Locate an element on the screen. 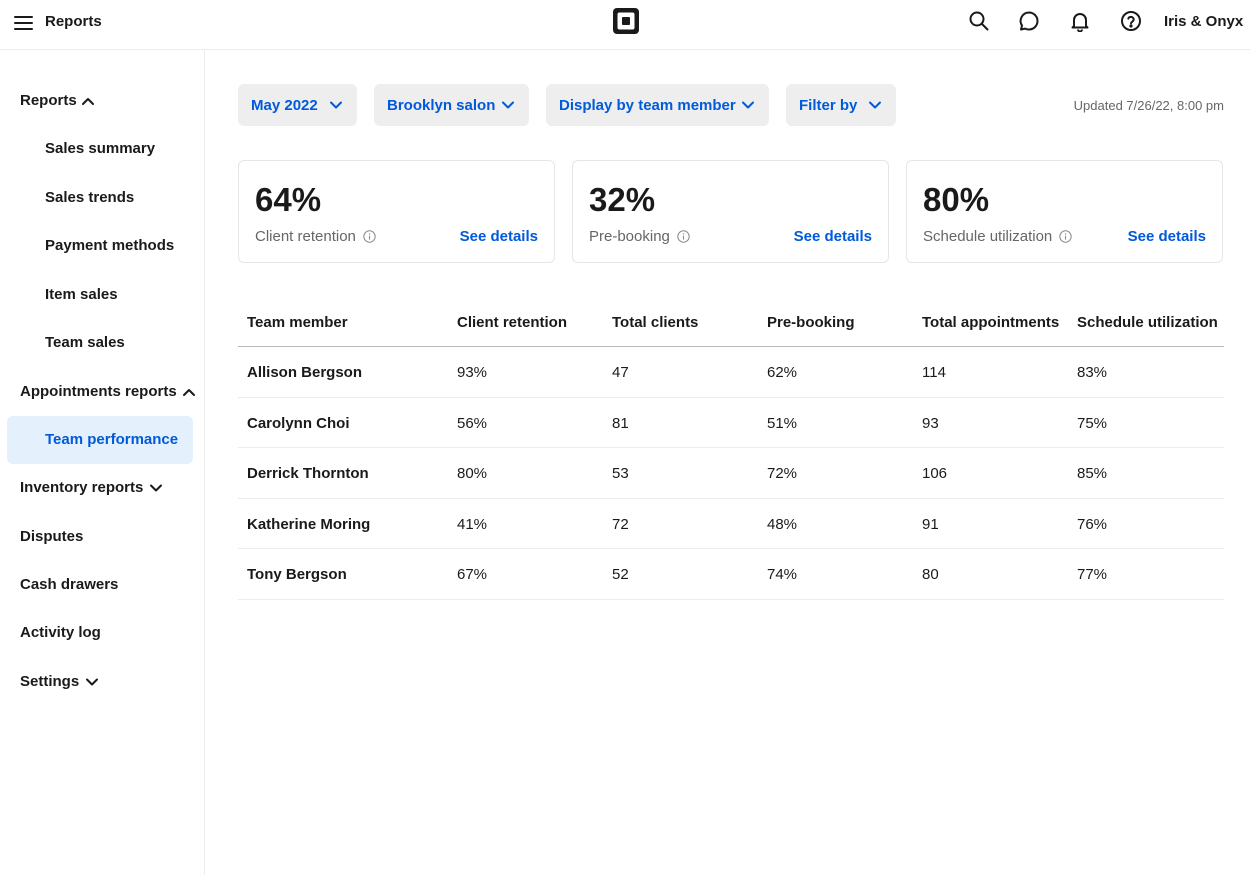 The image size is (1250, 875). filter-by-dropdown: Filter by is located at coordinates (841, 105).